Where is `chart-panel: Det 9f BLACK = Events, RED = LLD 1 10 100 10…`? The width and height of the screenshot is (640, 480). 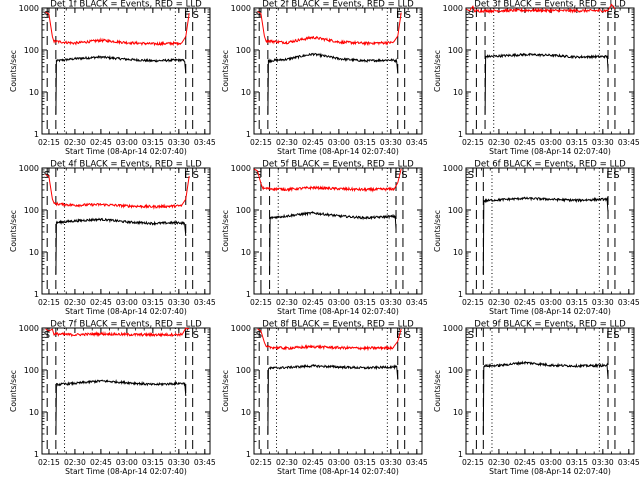 chart-panel: Det 9f BLACK = Events, RED = LLD 1 10 100 10… is located at coordinates (536, 398).